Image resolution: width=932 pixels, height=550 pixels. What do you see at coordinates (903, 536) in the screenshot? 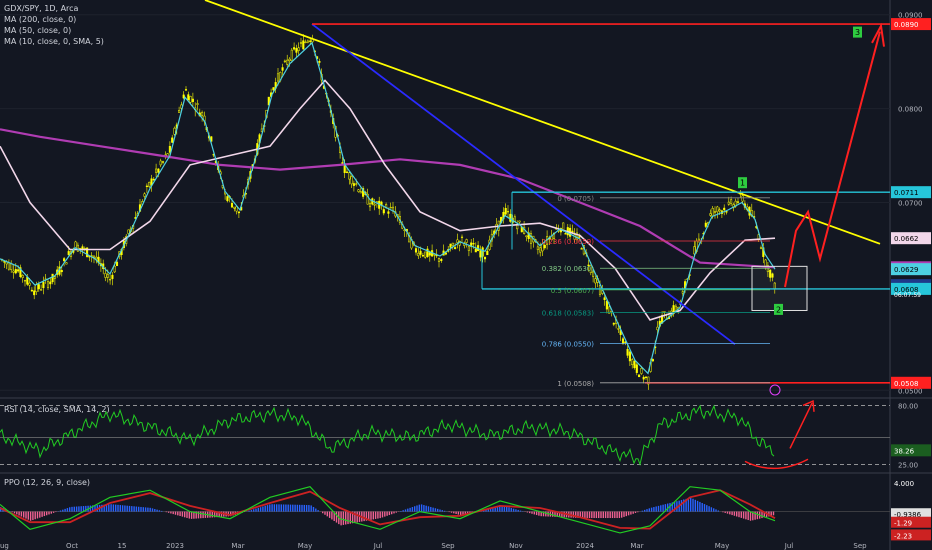
I see `ppo-tick-label: -2.23` at bounding box center [903, 536].